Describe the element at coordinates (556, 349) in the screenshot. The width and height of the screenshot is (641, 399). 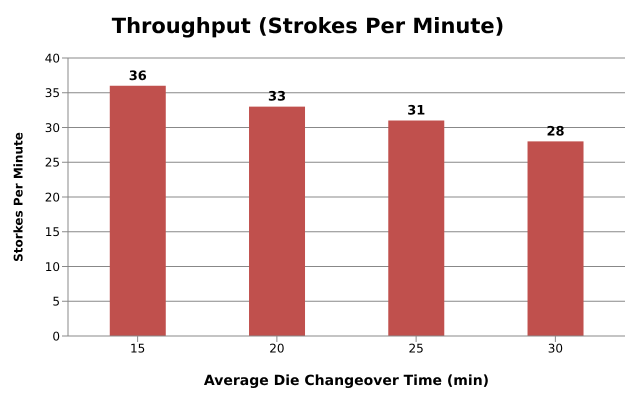
I see `x-tick-label: 30` at that location.